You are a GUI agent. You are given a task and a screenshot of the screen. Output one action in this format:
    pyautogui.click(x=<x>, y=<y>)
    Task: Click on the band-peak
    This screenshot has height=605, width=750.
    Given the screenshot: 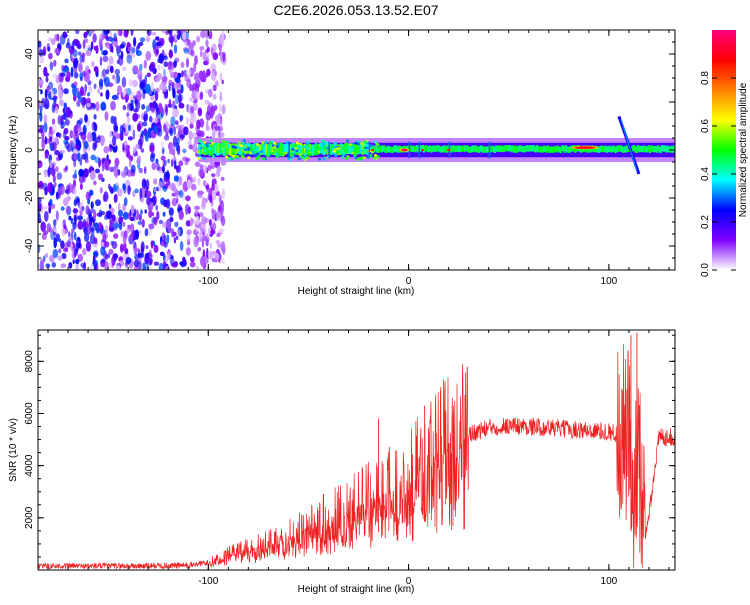 What is the action you would take?
    pyautogui.click(x=449, y=150)
    